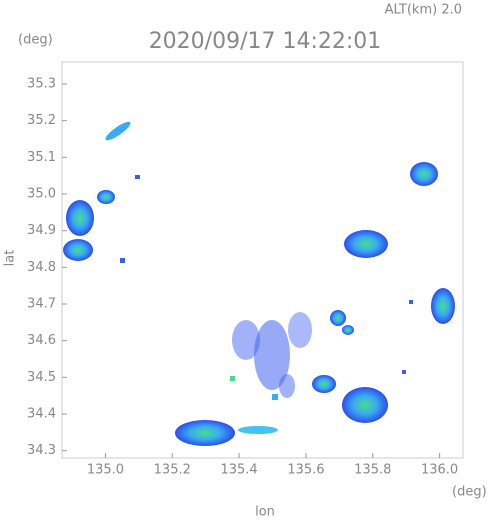 The height and width of the screenshot is (521, 491). What do you see at coordinates (41, 450) in the screenshot?
I see `y-tick-label: 34.3` at bounding box center [41, 450].